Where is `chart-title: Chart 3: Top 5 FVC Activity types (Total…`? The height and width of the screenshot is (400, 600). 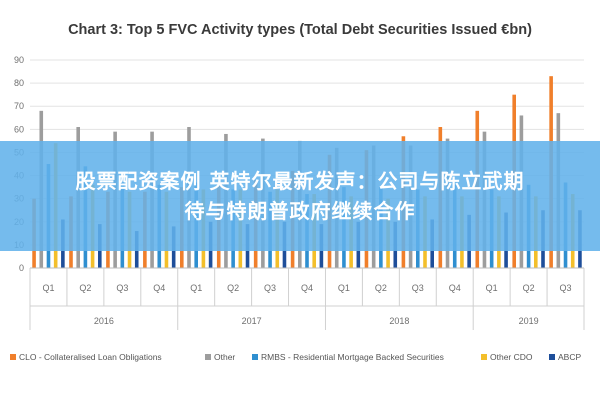 chart-title: Chart 3: Top 5 FVC Activity types (Total… is located at coordinates (300, 30).